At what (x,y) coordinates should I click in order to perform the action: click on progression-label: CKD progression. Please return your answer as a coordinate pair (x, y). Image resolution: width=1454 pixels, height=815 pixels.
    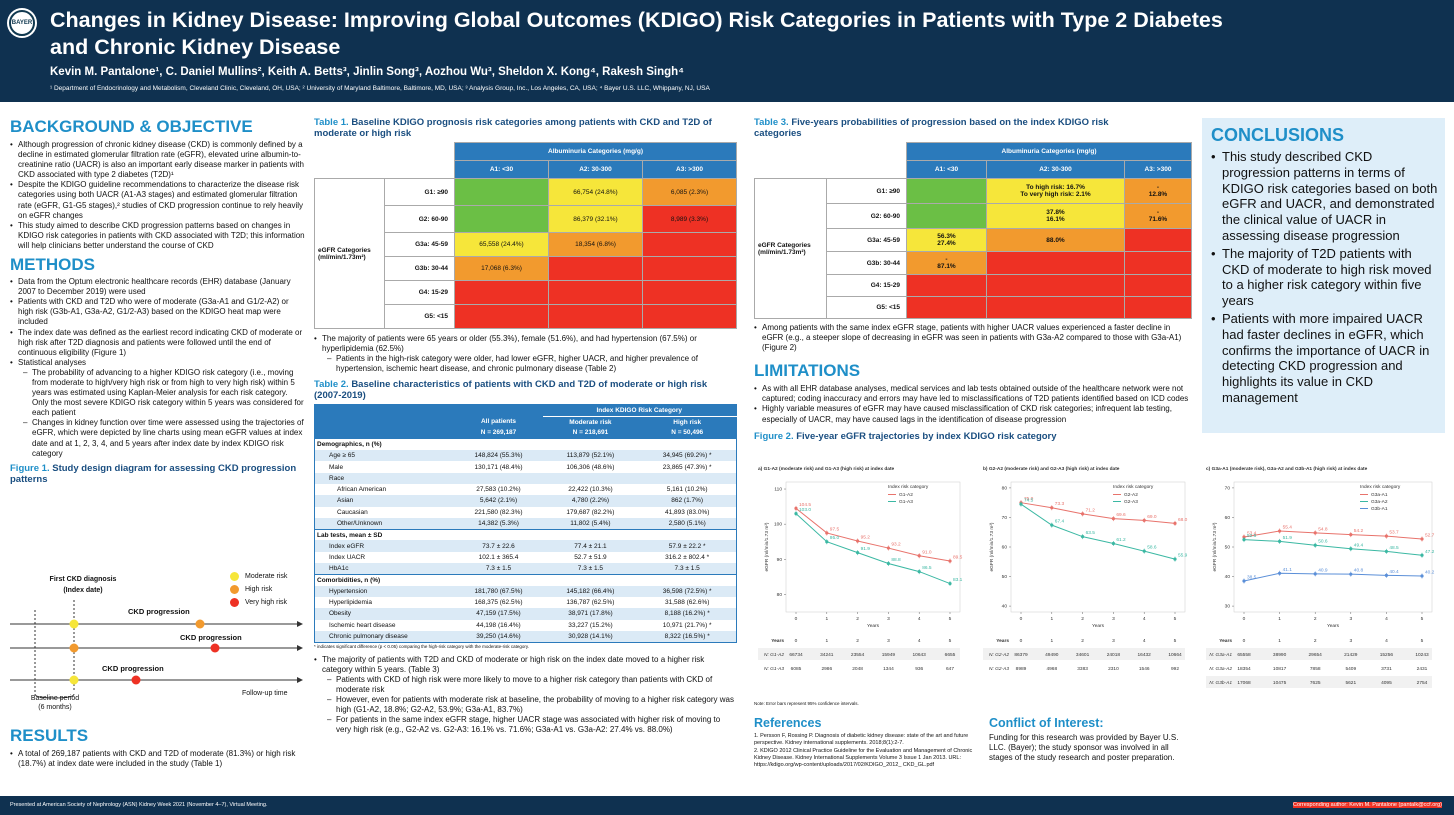
    Looking at the image, I should click on (133, 668).